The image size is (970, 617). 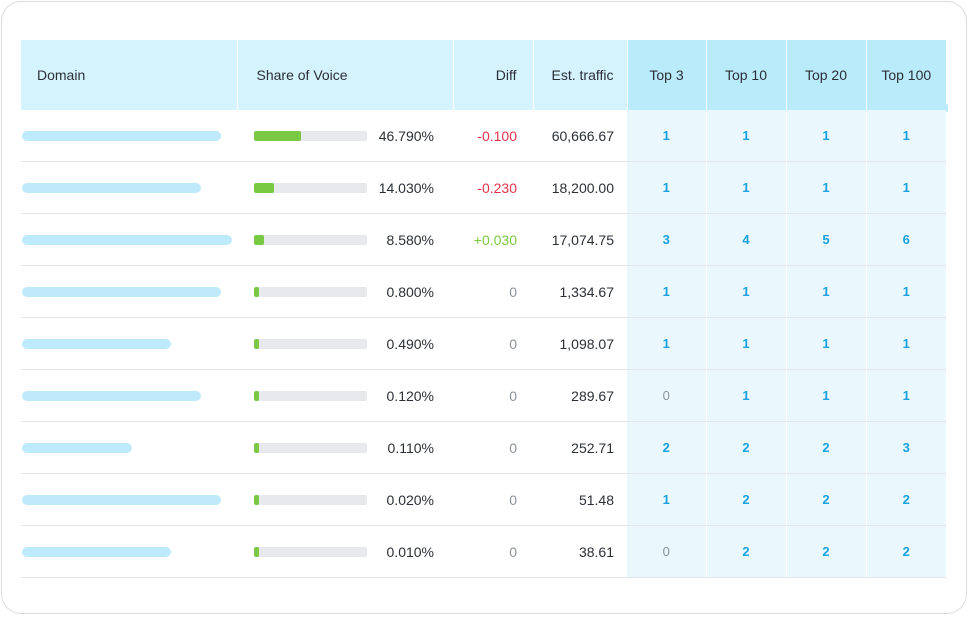 I want to click on table-row: 0.110% 0 252.71 2 2 2 3, so click(x=483, y=447).